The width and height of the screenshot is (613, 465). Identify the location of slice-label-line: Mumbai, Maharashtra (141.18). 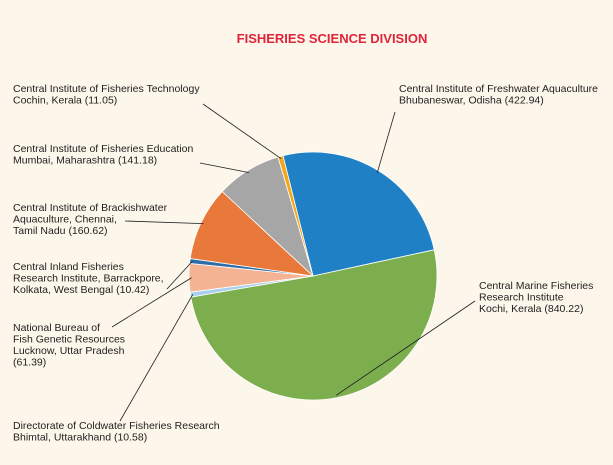
(85, 161).